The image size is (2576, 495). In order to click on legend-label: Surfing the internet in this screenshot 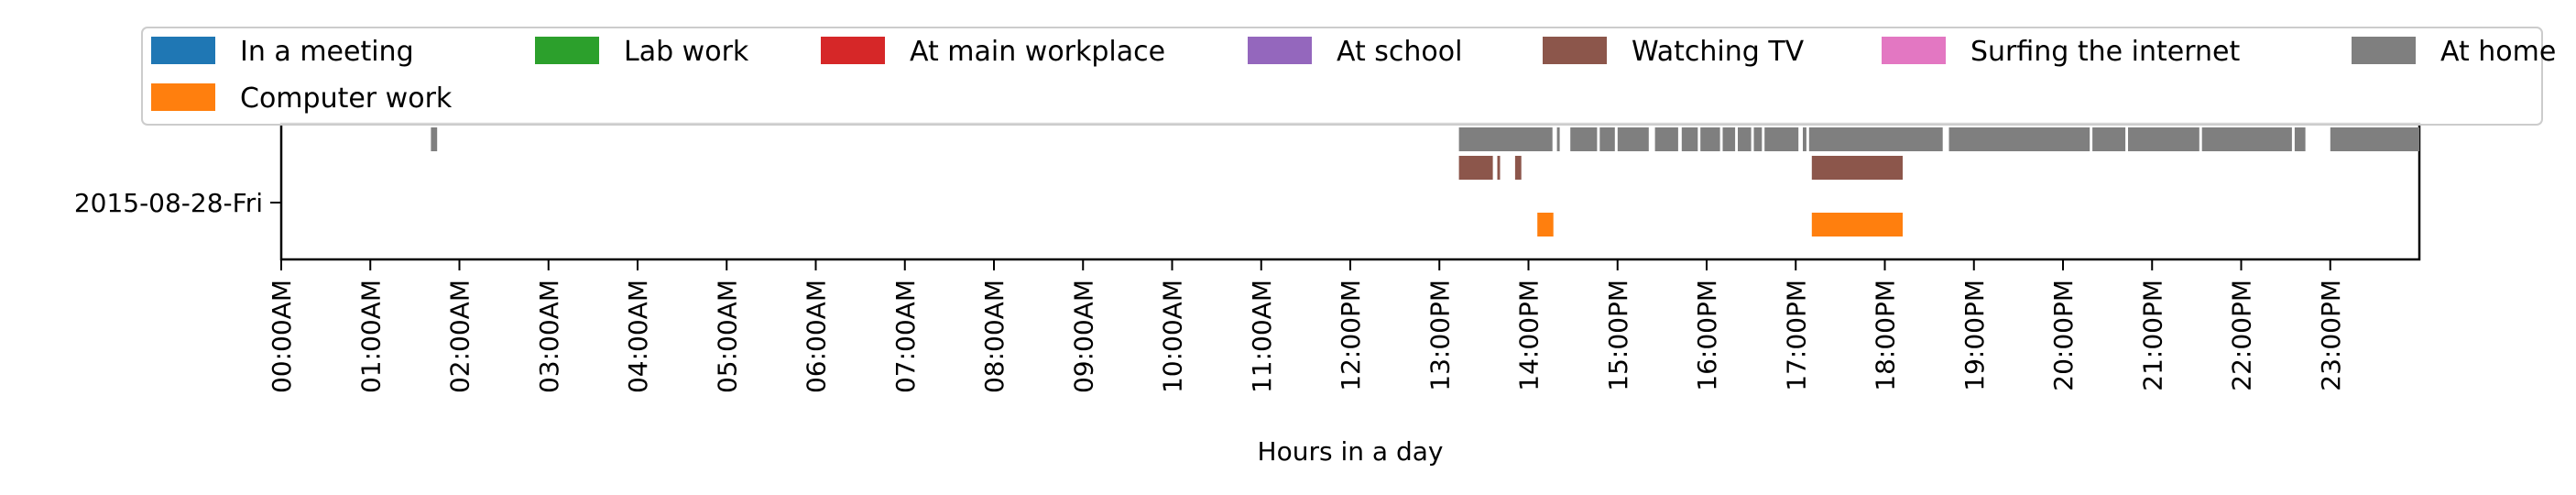, I will do `click(2105, 52)`.